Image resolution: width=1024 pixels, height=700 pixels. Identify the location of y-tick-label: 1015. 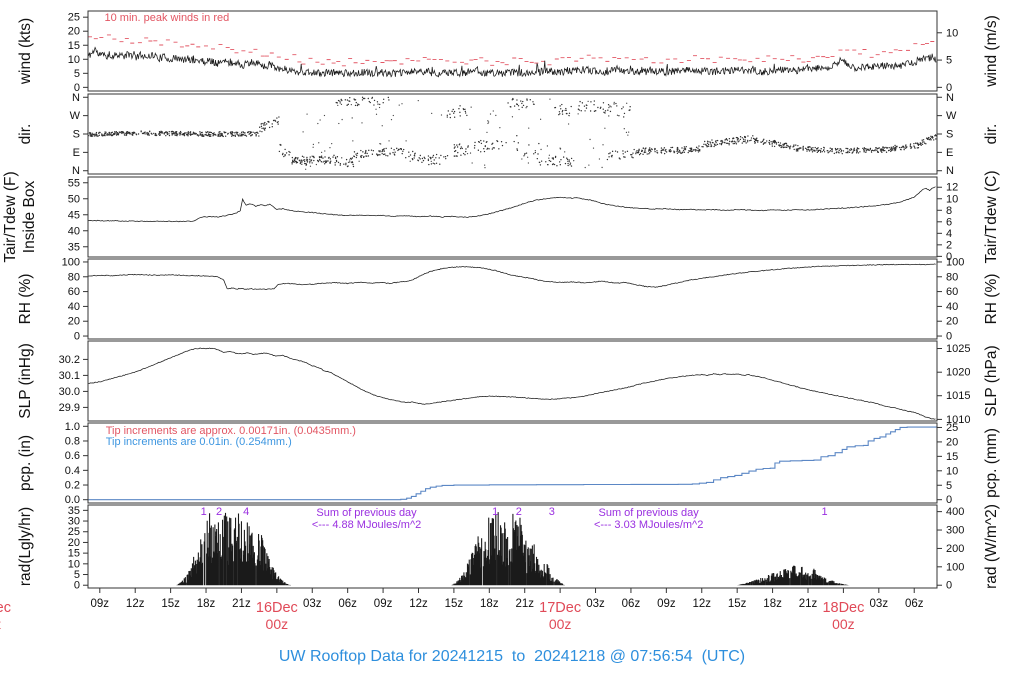
(958, 396).